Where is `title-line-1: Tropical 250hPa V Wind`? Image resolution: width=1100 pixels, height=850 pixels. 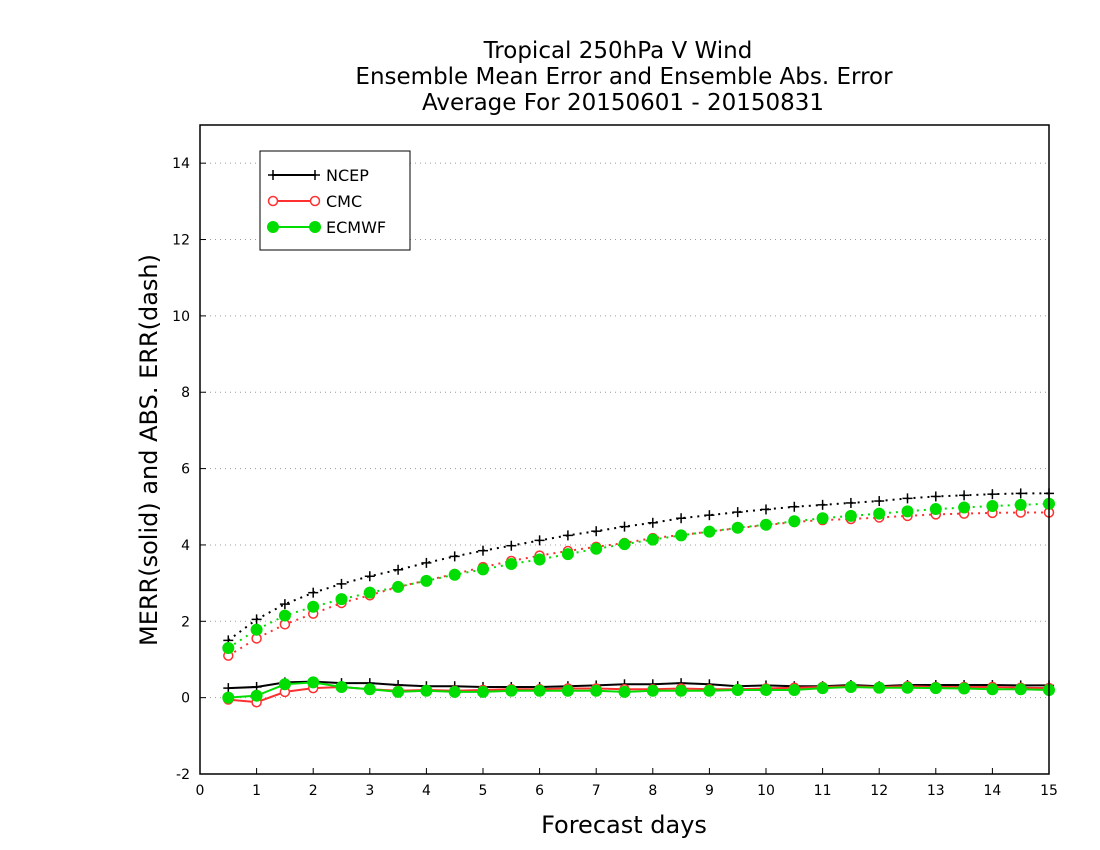 title-line-1: Tropical 250hPa V Wind is located at coordinates (618, 51).